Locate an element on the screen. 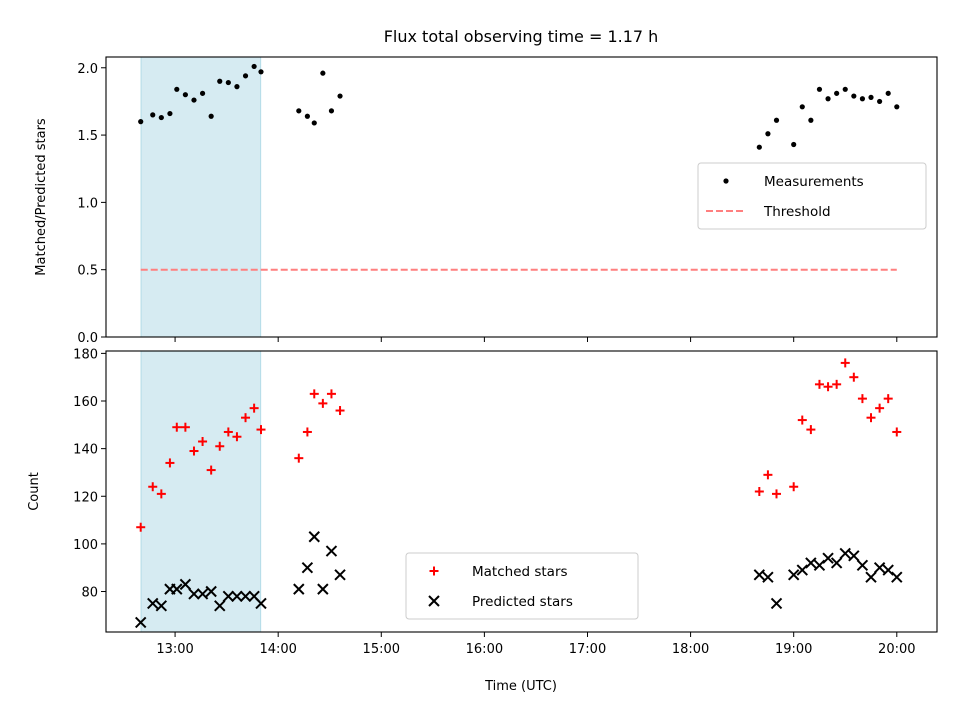 The width and height of the screenshot is (960, 720). x-tick-label: 17:00 is located at coordinates (587, 649).